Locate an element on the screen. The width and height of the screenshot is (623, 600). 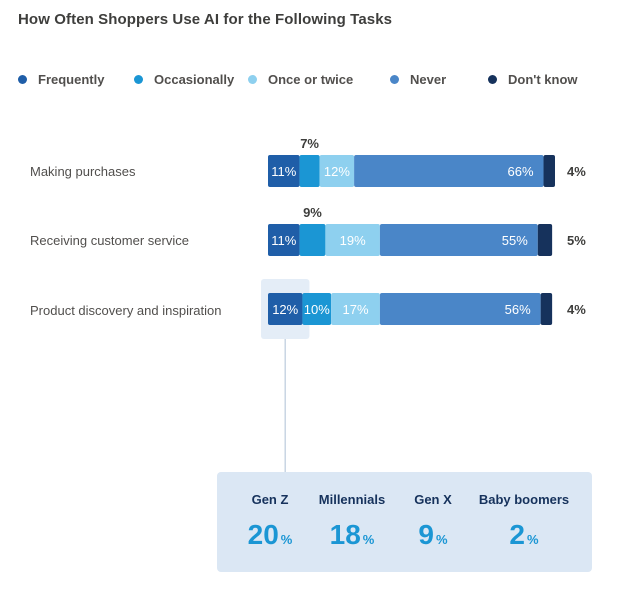
stat-value: 9% is located at coordinates (433, 535).